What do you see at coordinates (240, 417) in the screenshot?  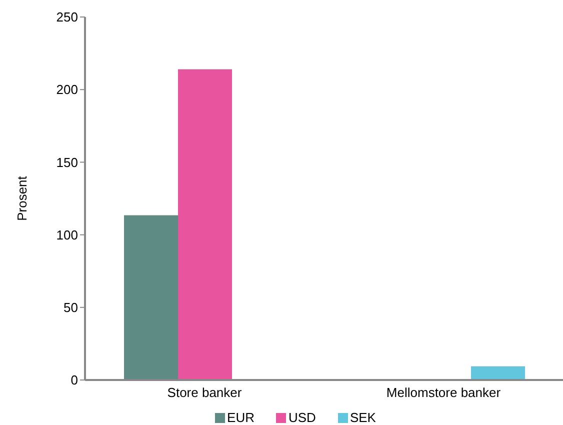 I see `legend-label: EUR` at bounding box center [240, 417].